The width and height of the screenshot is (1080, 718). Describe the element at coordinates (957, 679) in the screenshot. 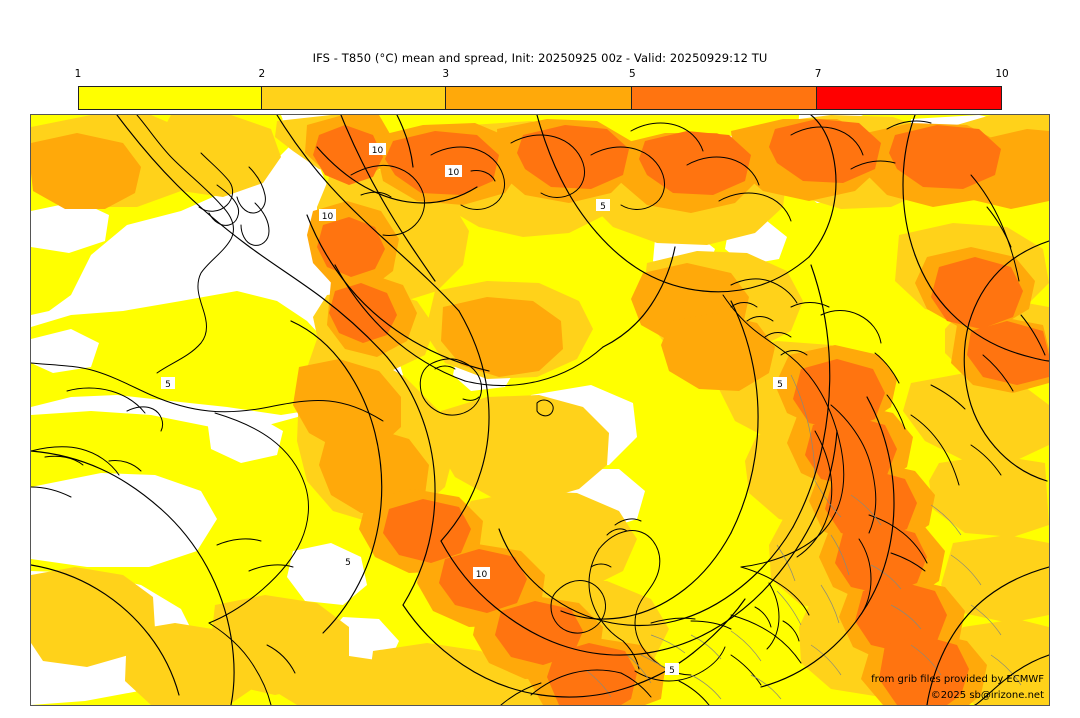

I see `credit-source: from grib files provided by ECMWF` at that location.